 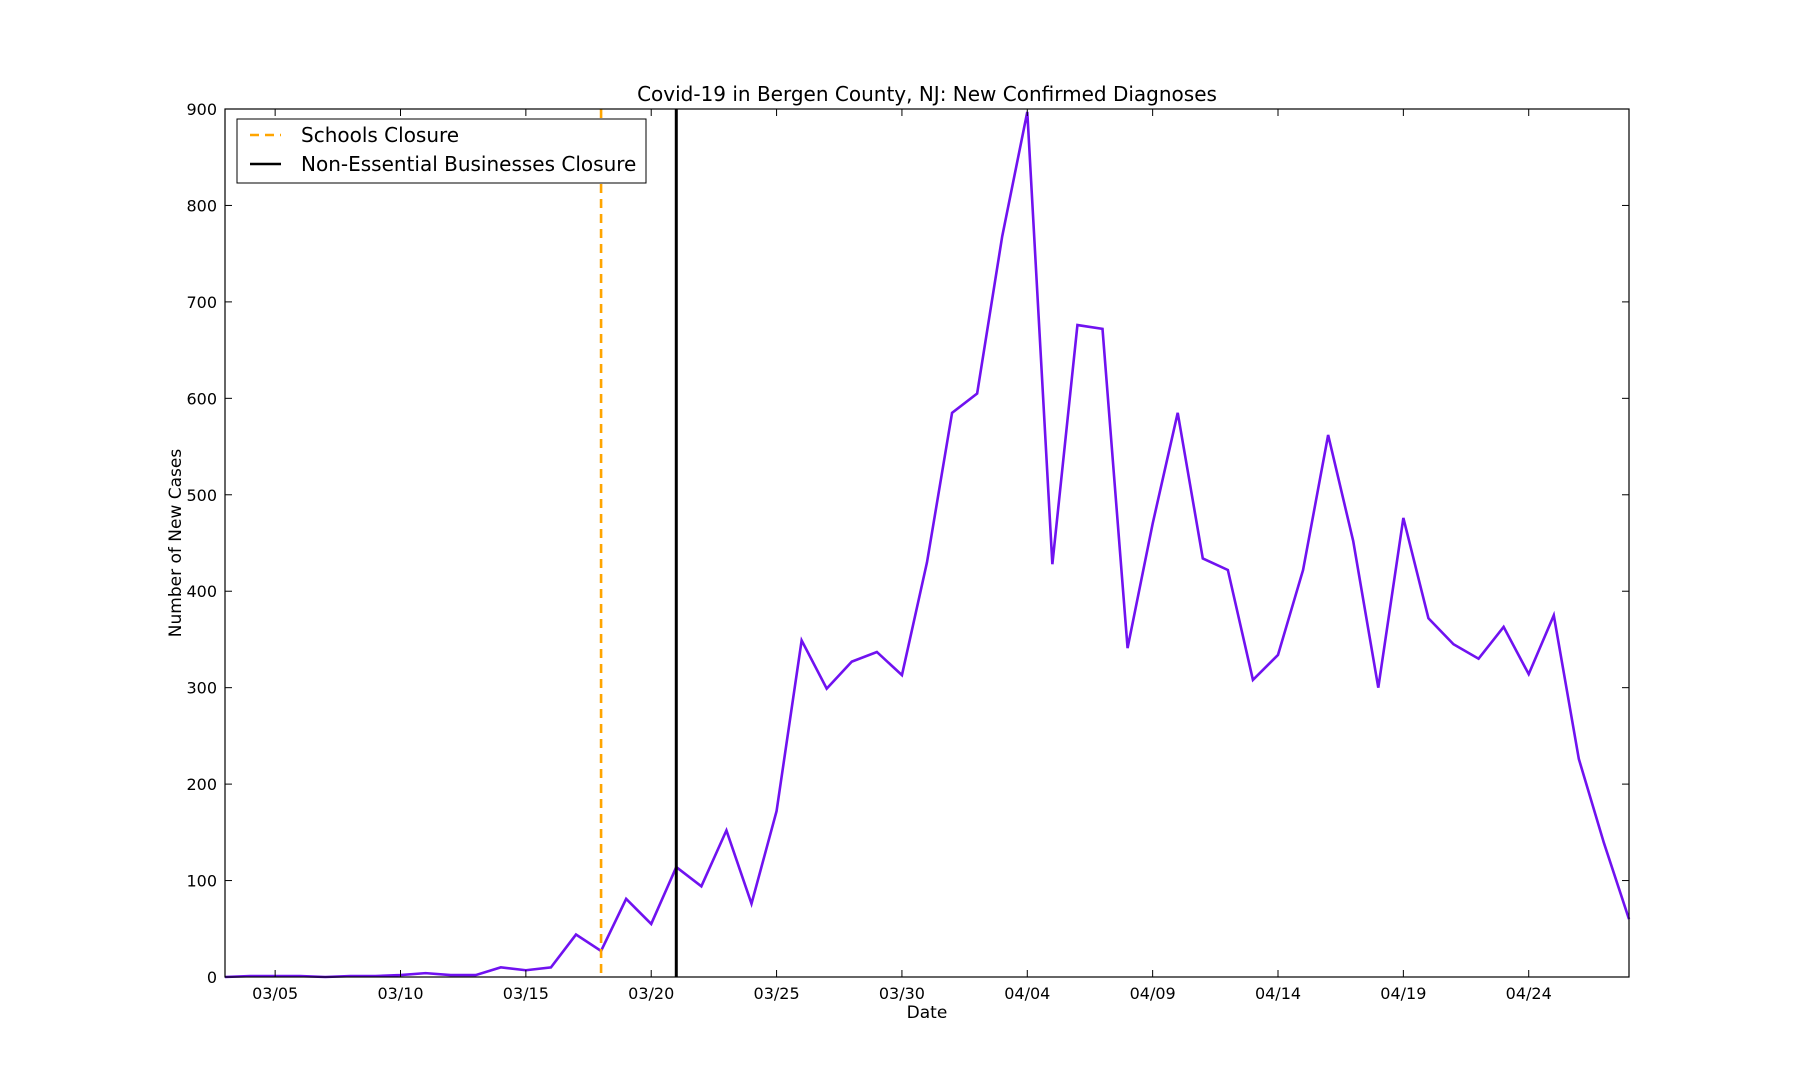 What do you see at coordinates (201, 591) in the screenshot?
I see `y-tick-label: 400` at bounding box center [201, 591].